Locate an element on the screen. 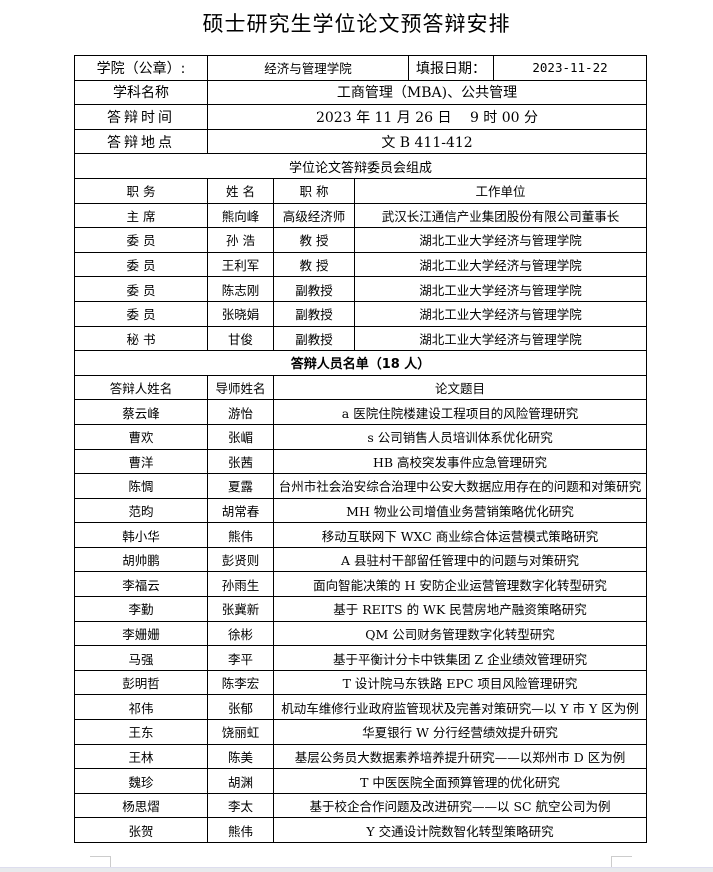 The height and width of the screenshot is (872, 713). member-employer: 武汉长江通信产业集团股份有限公司董事长 is located at coordinates (500, 215).